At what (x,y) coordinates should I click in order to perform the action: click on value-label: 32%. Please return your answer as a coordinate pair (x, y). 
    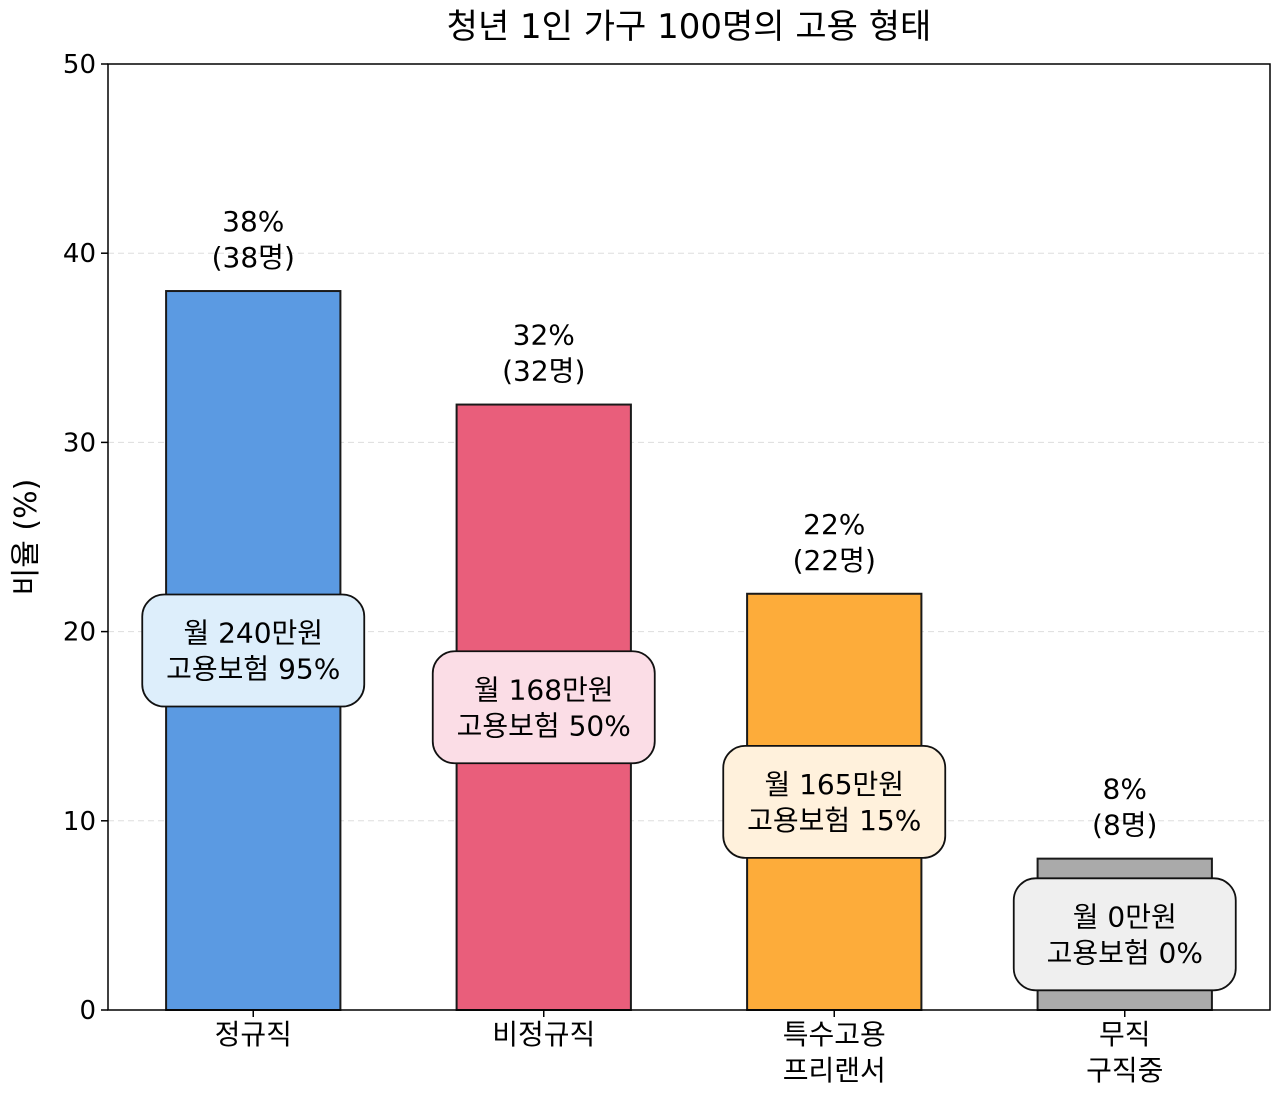
    Looking at the image, I should click on (544, 335).